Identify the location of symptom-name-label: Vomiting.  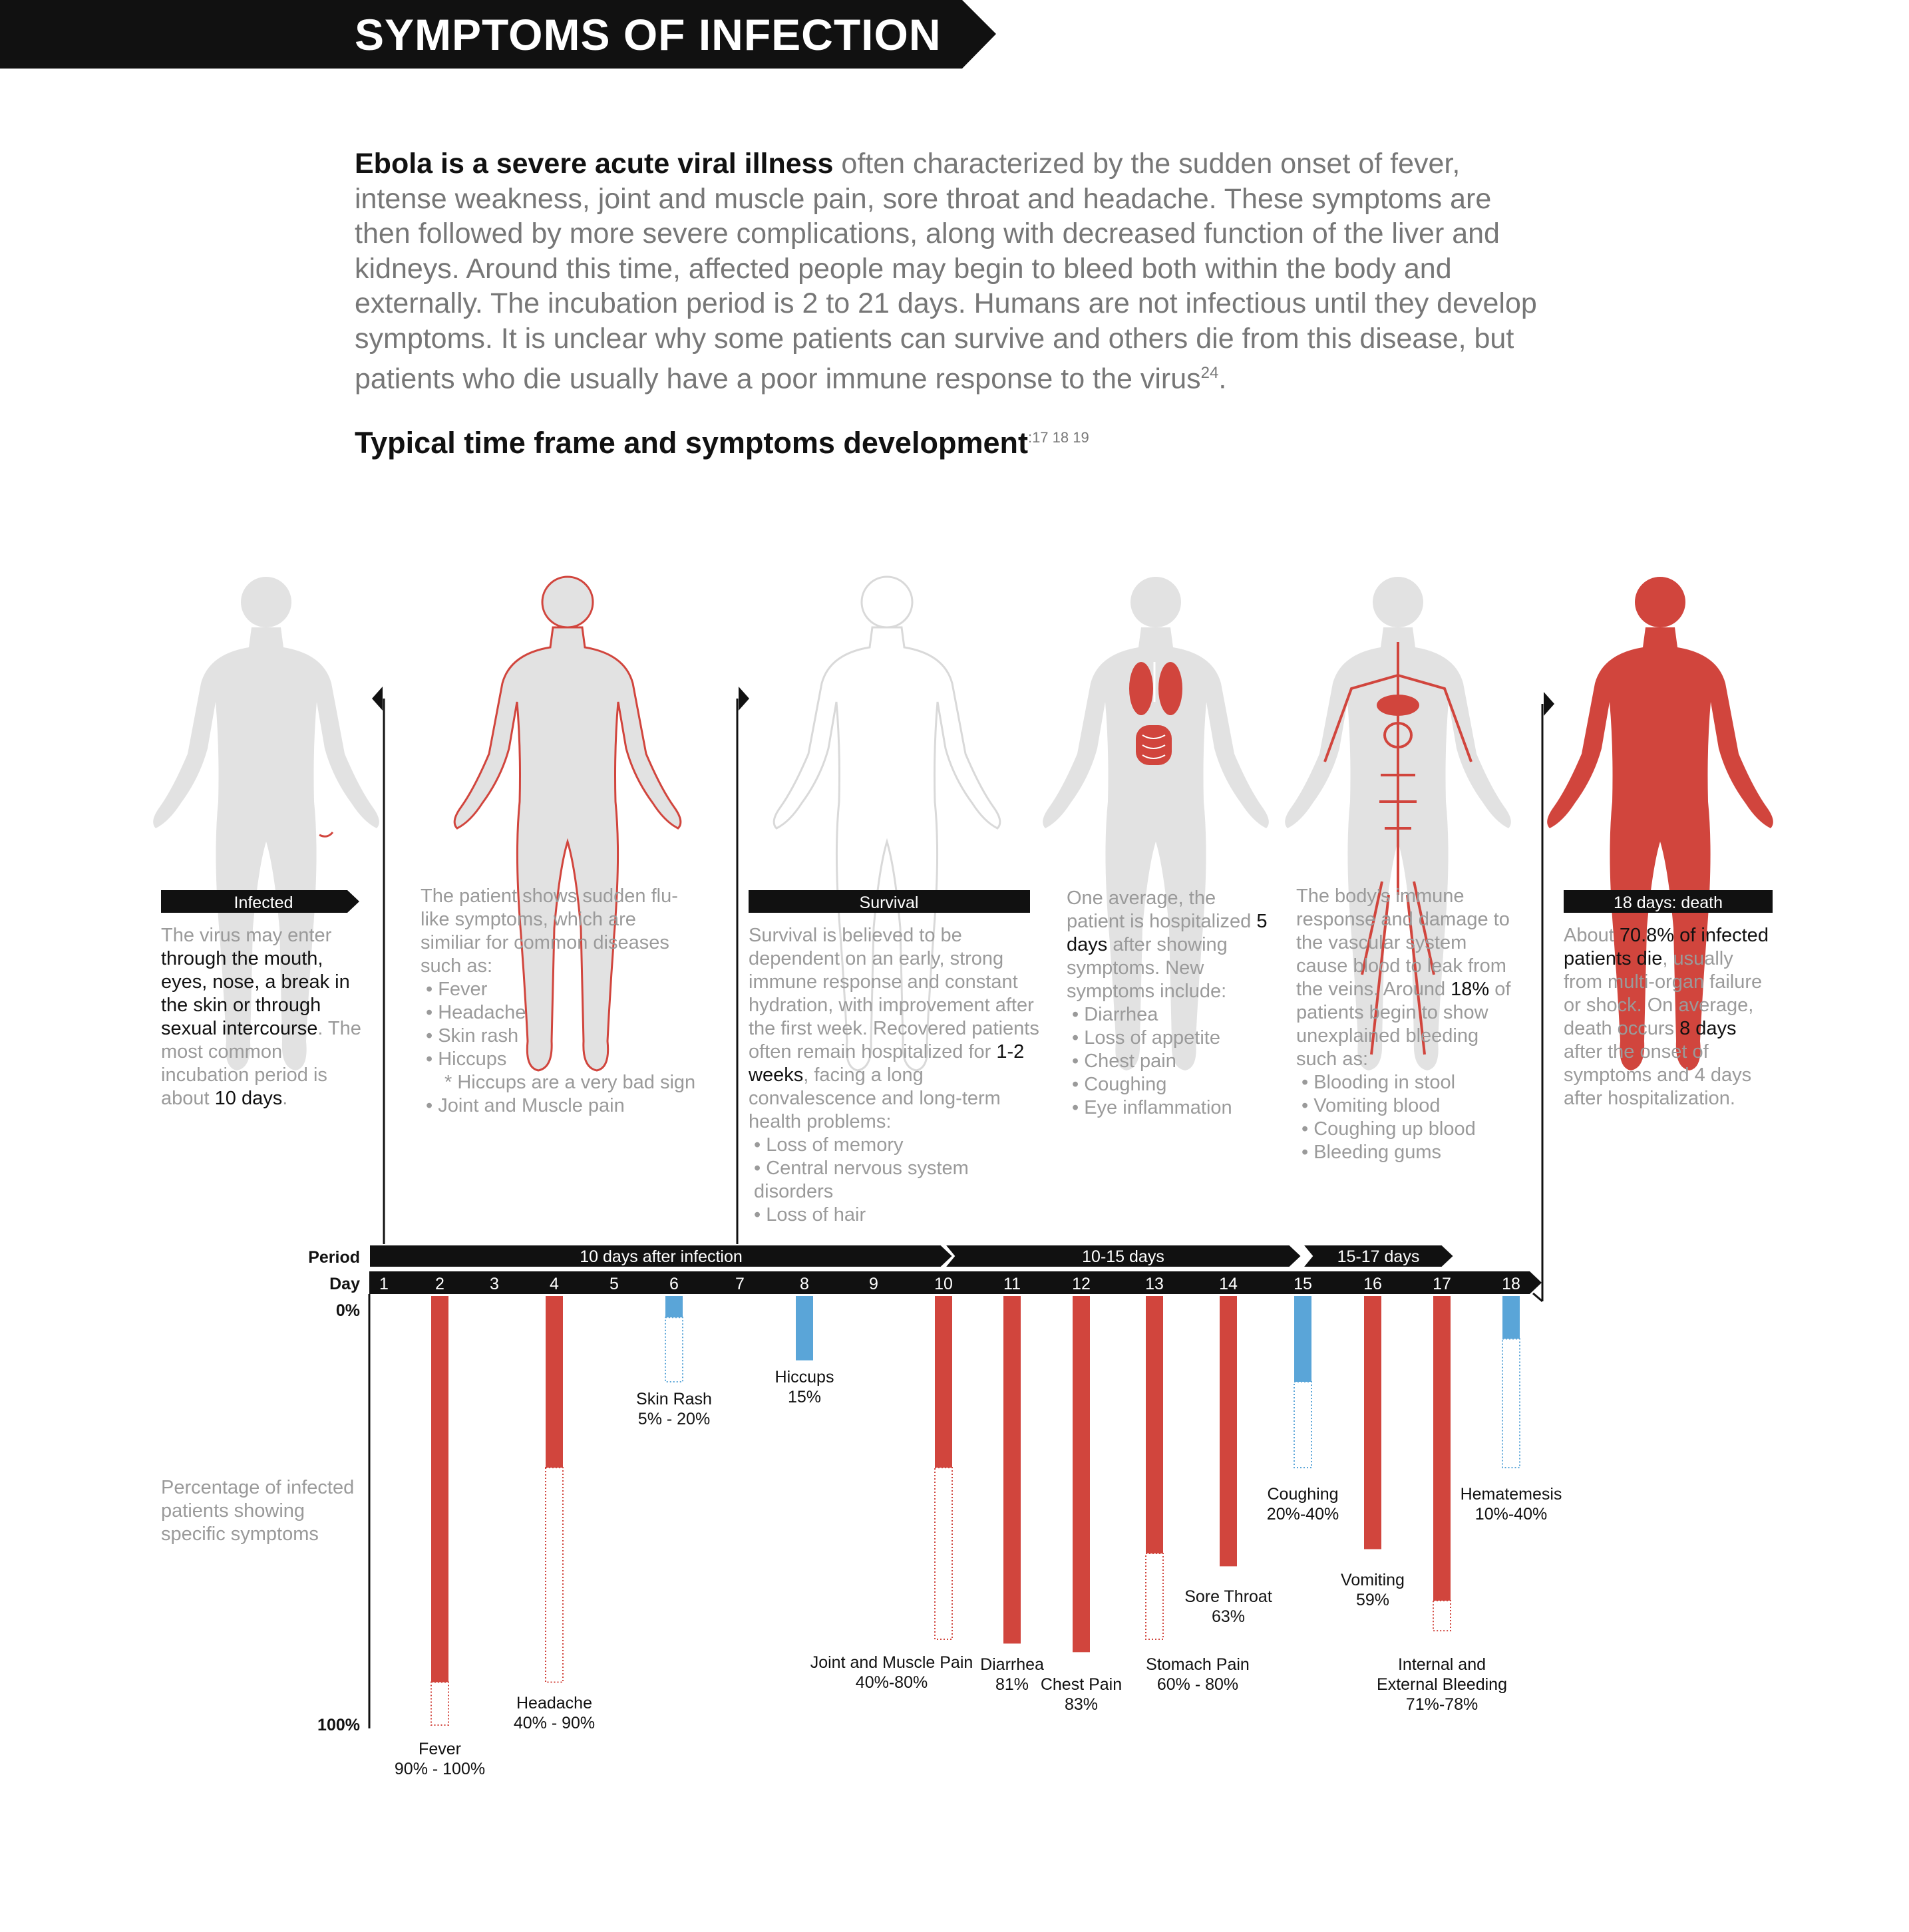
(1373, 1580).